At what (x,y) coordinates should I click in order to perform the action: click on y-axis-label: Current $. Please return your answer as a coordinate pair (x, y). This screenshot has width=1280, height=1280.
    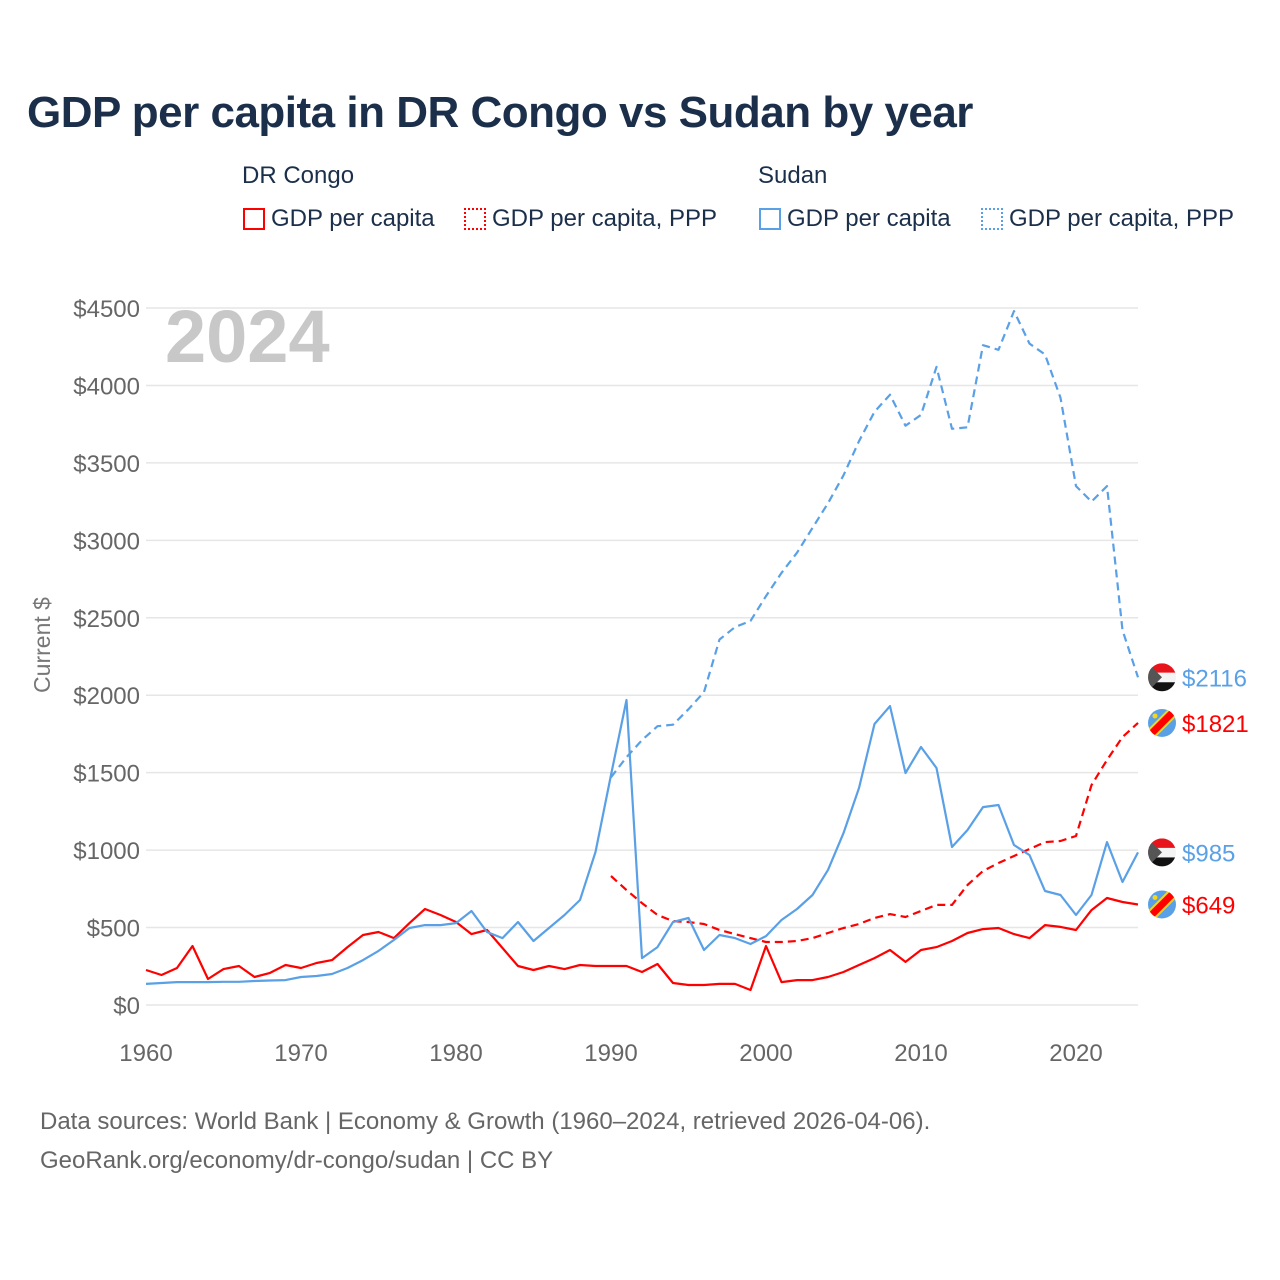
    Looking at the image, I should click on (42, 645).